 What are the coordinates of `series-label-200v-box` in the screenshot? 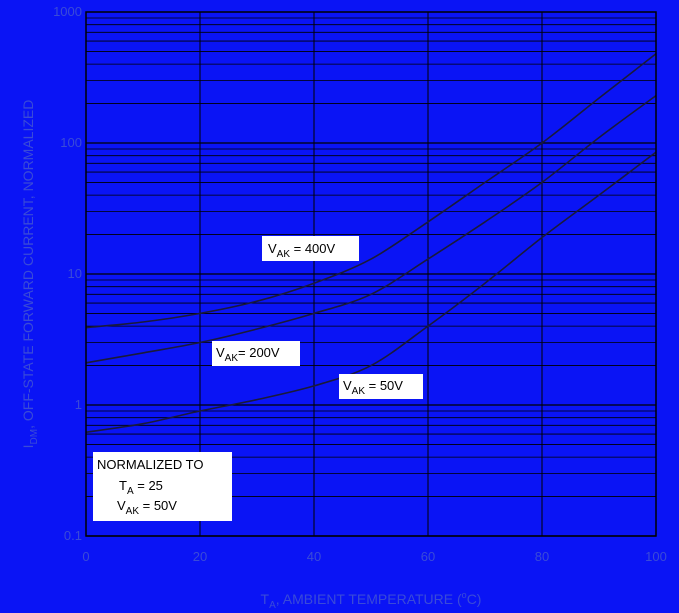 It's located at (256, 353).